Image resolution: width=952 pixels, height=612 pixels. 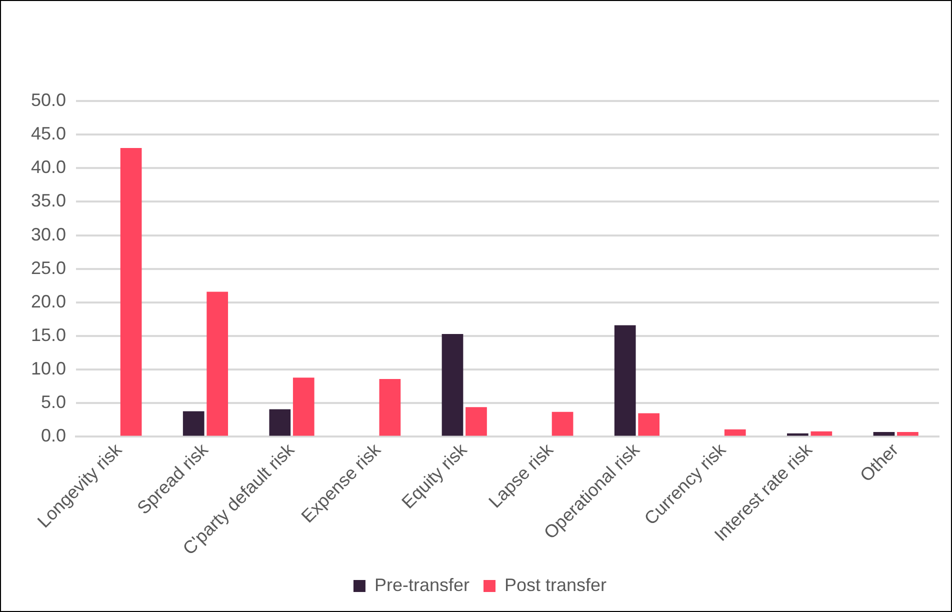 What do you see at coordinates (48, 200) in the screenshot?
I see `y-tick-label: 35.0` at bounding box center [48, 200].